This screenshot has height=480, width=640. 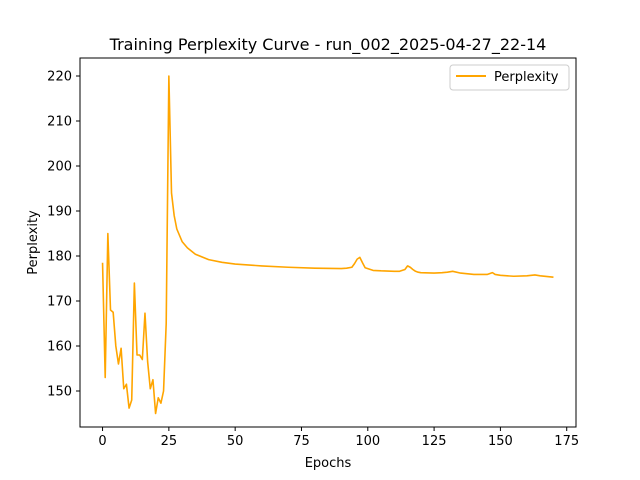 I want to click on legend-box, so click(x=509, y=77).